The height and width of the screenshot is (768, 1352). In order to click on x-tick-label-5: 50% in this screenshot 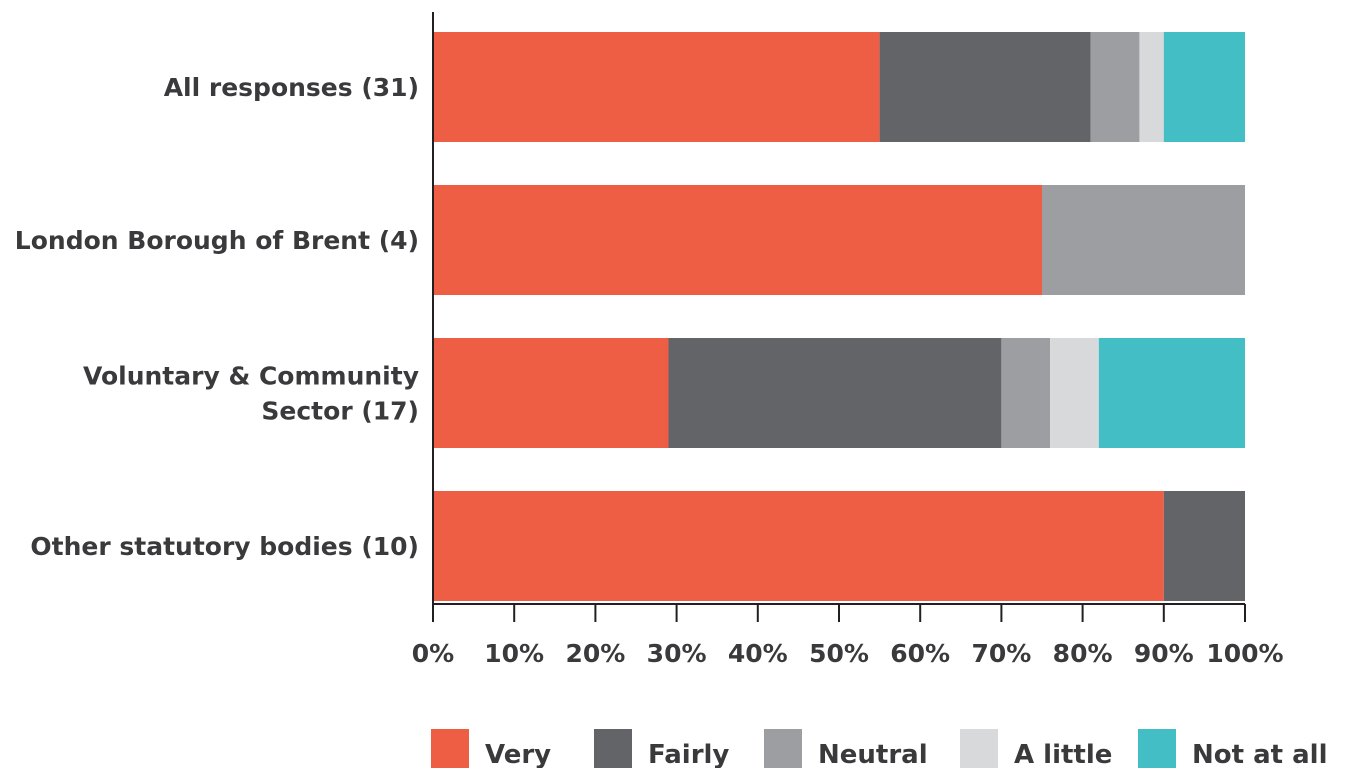, I will do `click(839, 653)`.